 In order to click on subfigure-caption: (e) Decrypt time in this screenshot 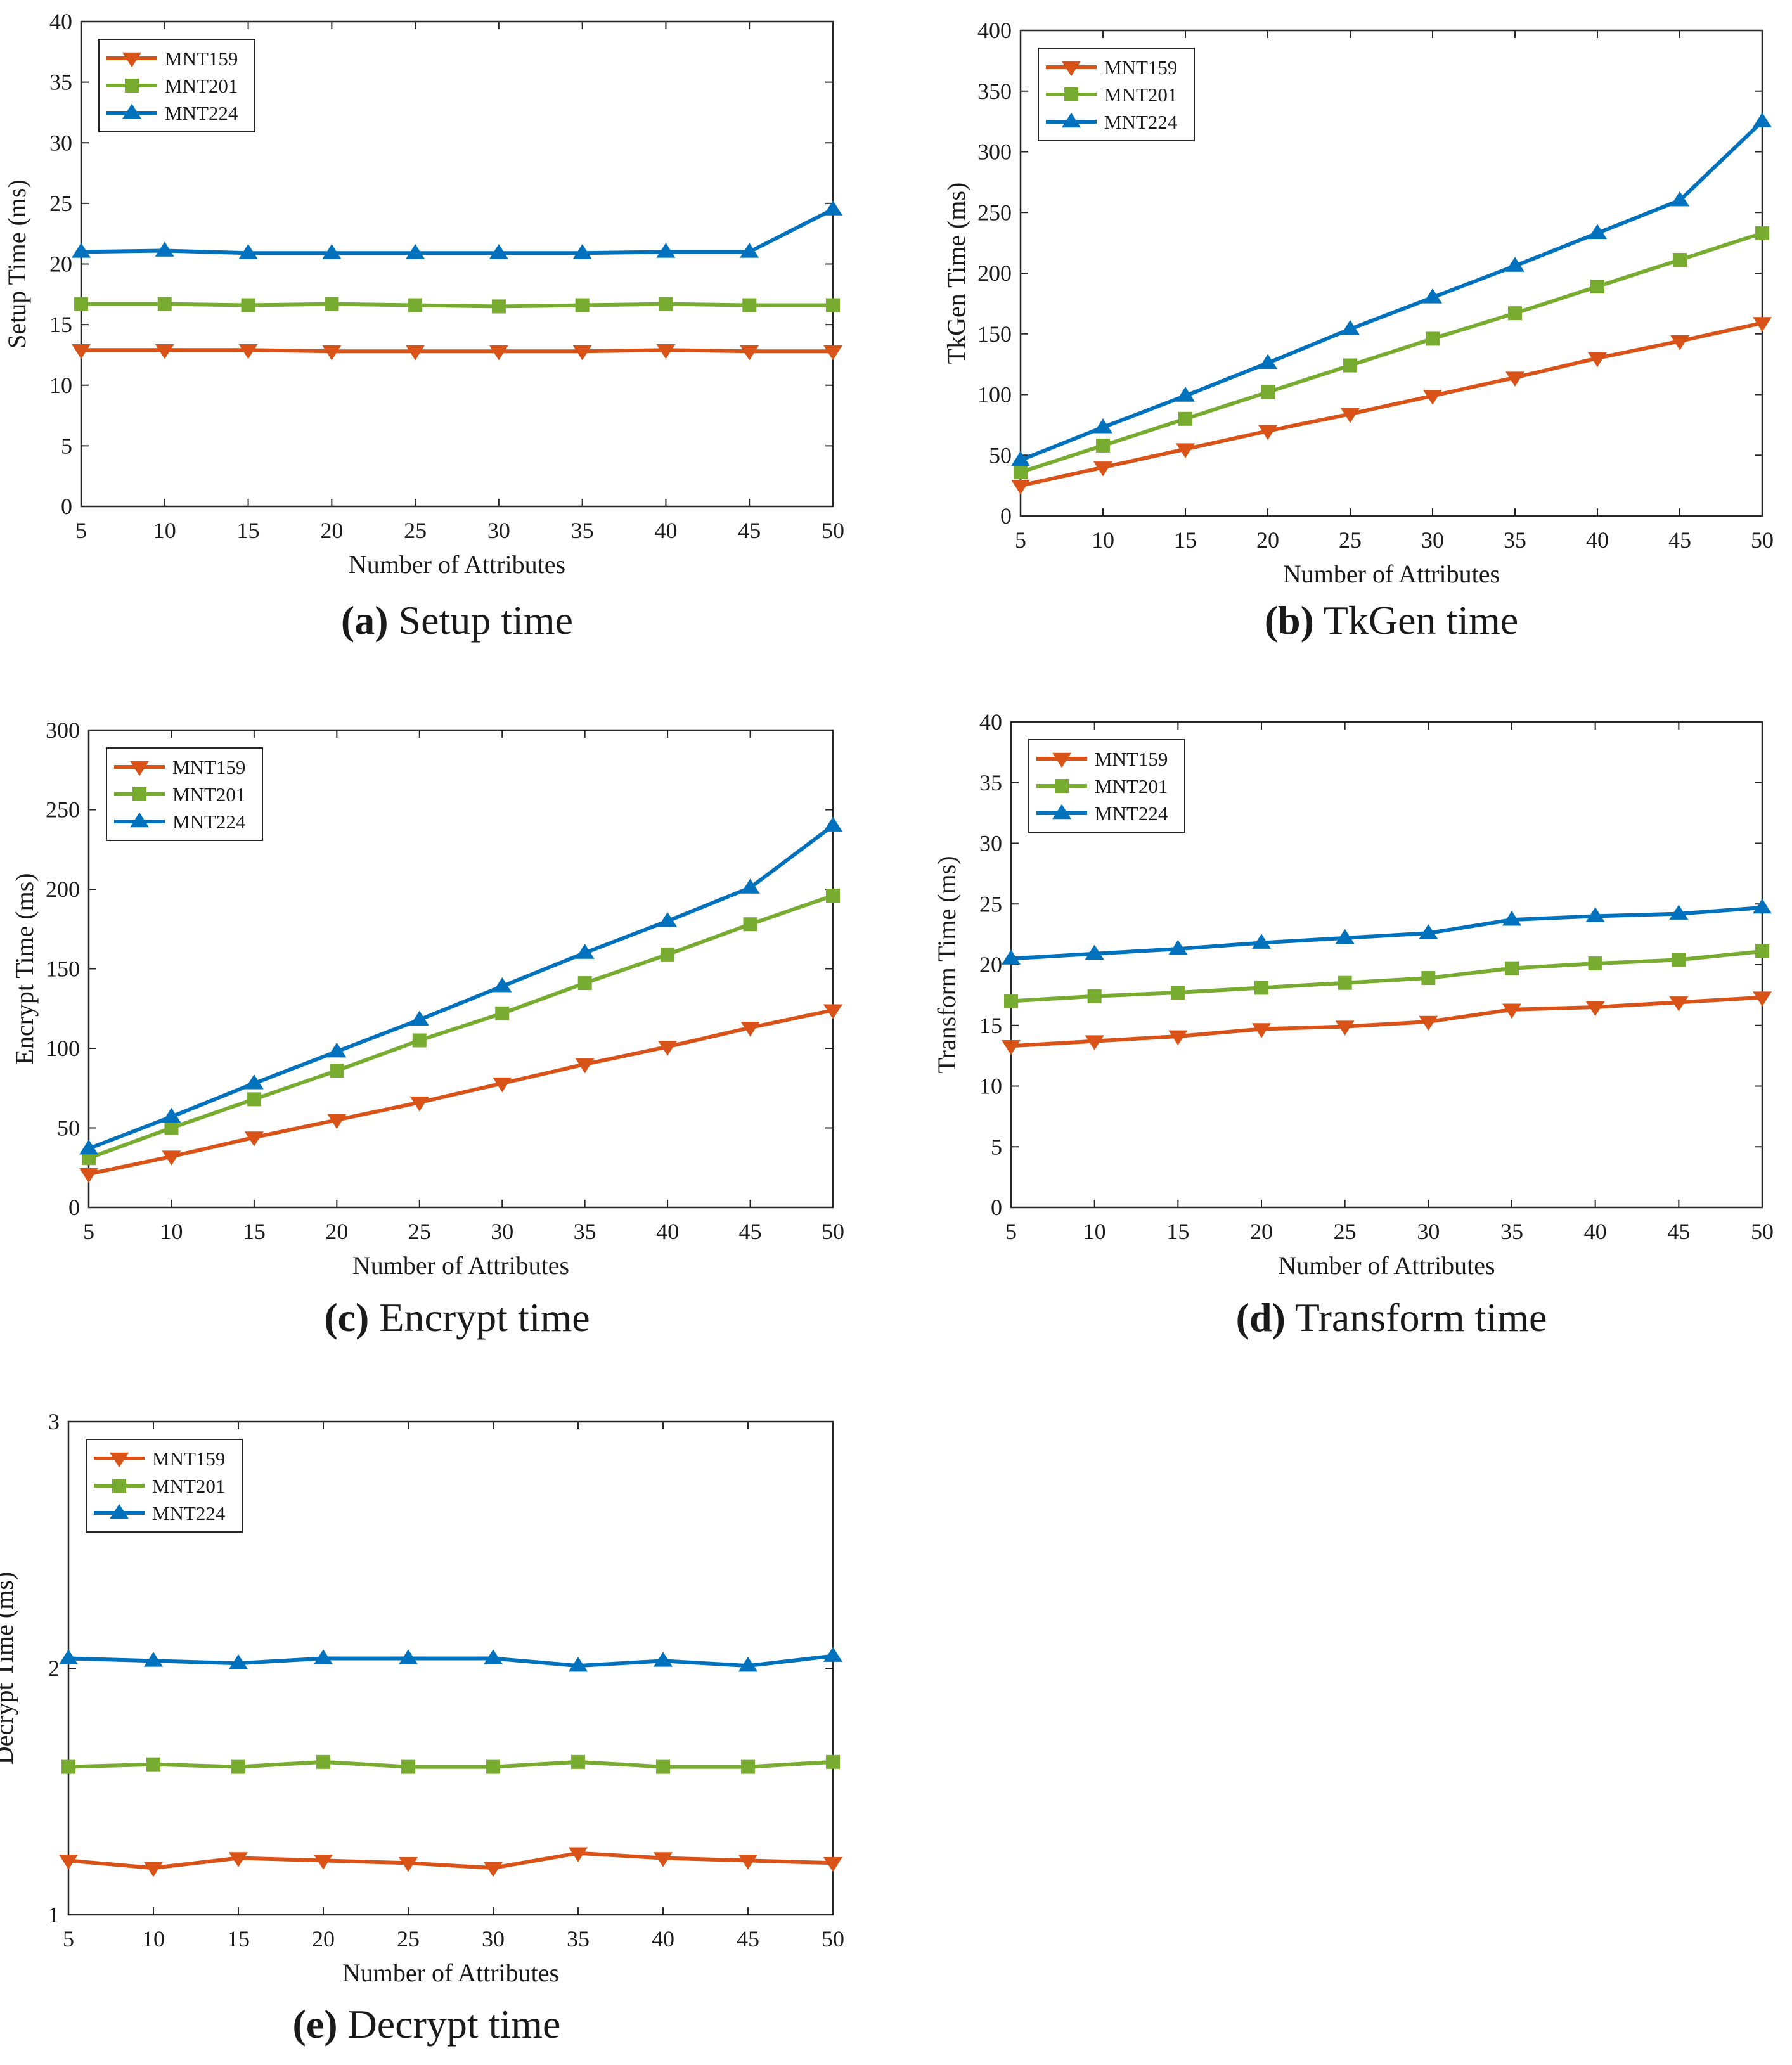, I will do `click(427, 2024)`.